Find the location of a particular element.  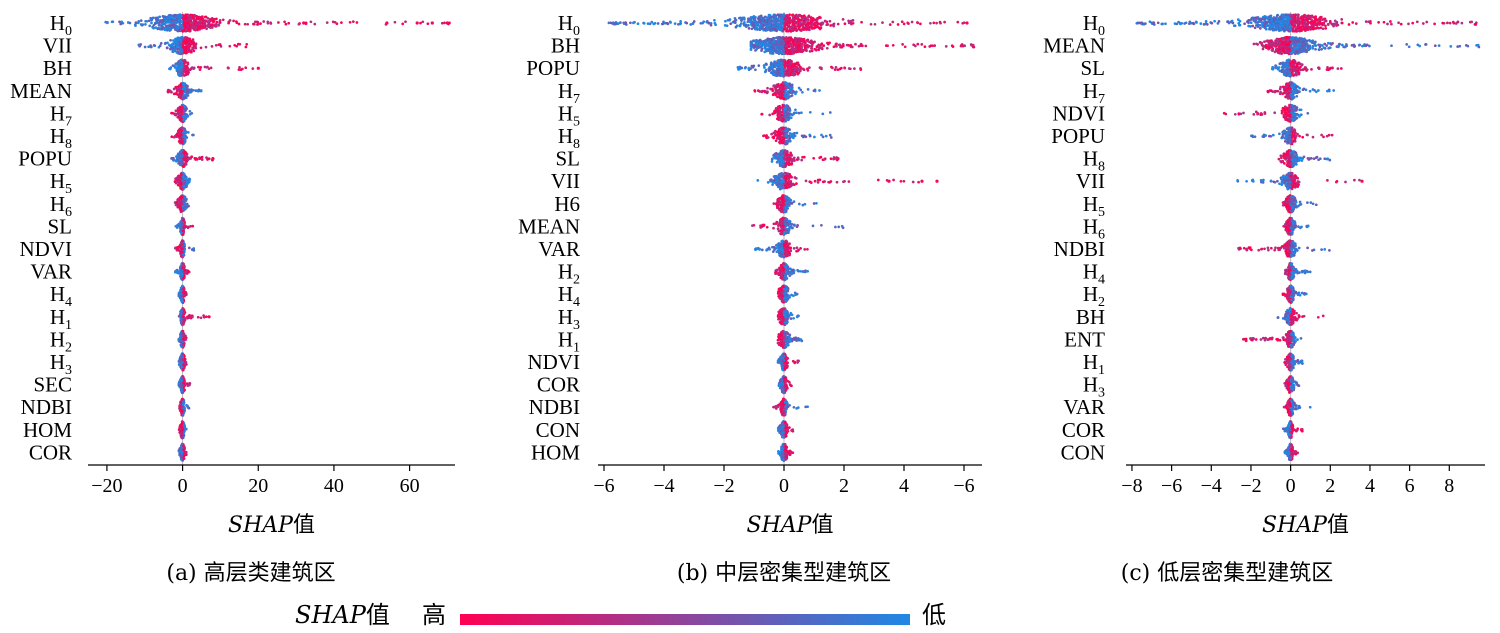

feature-label: SL is located at coordinates (59, 226).